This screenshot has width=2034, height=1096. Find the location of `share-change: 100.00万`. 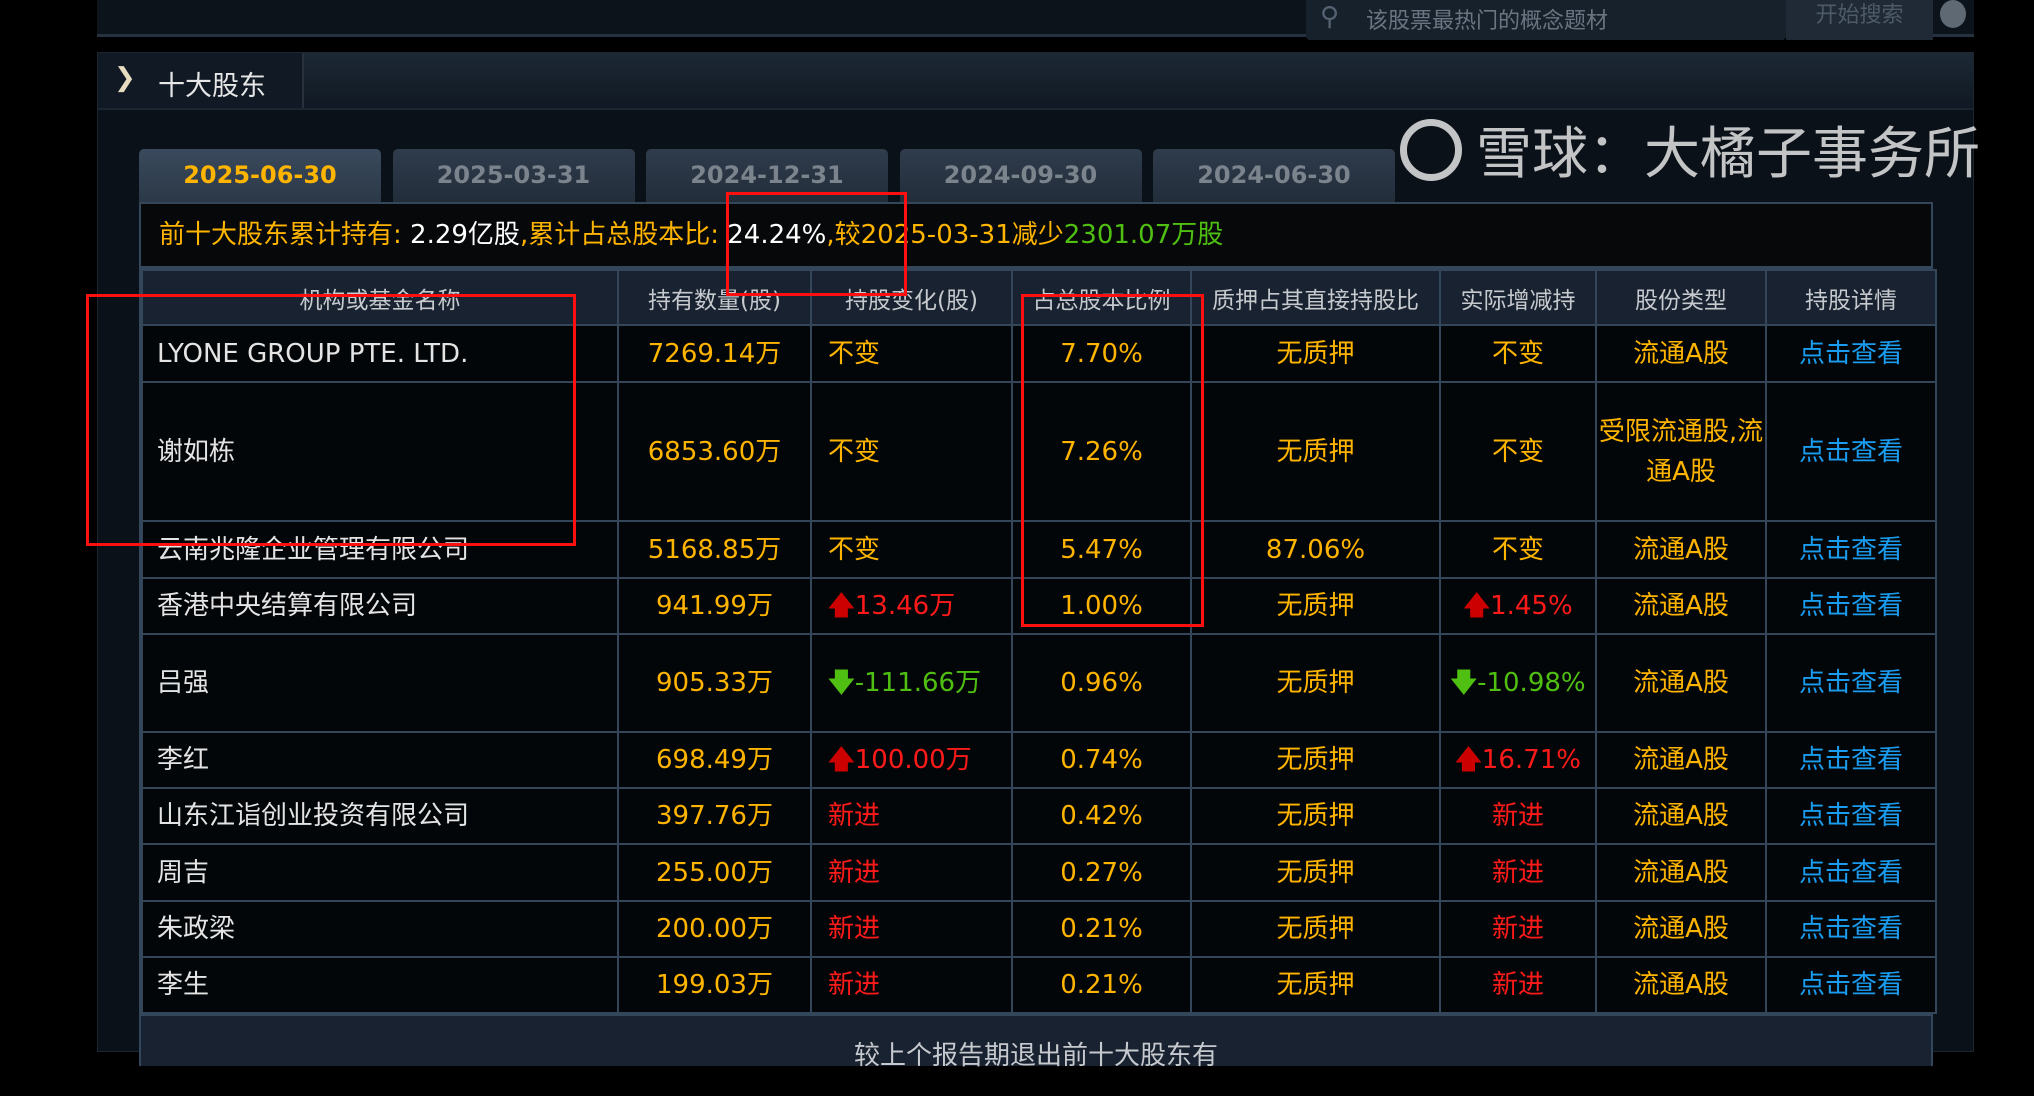

share-change: 100.00万 is located at coordinates (913, 760).